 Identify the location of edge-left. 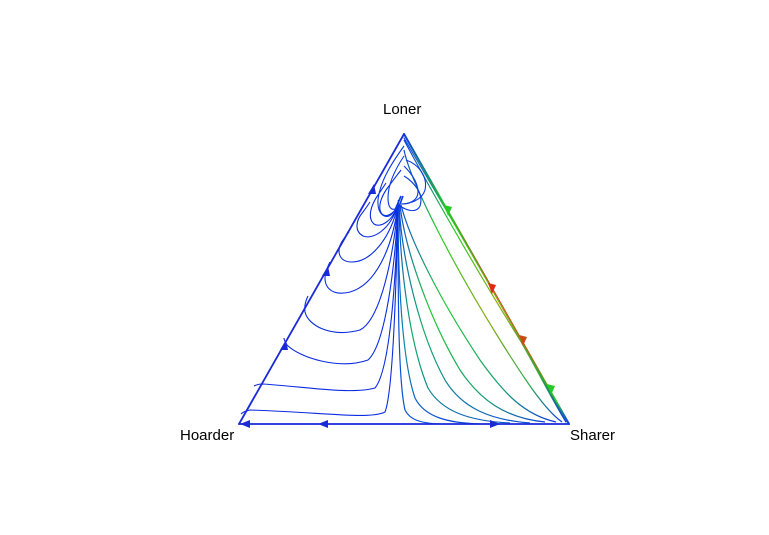
(321, 279).